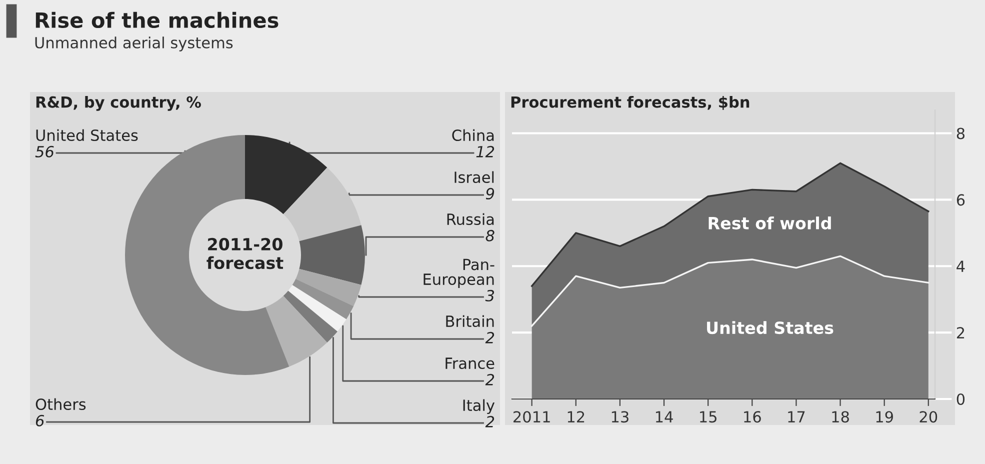 This screenshot has width=985, height=464. What do you see at coordinates (470, 219) in the screenshot?
I see `slice-label: Russia` at bounding box center [470, 219].